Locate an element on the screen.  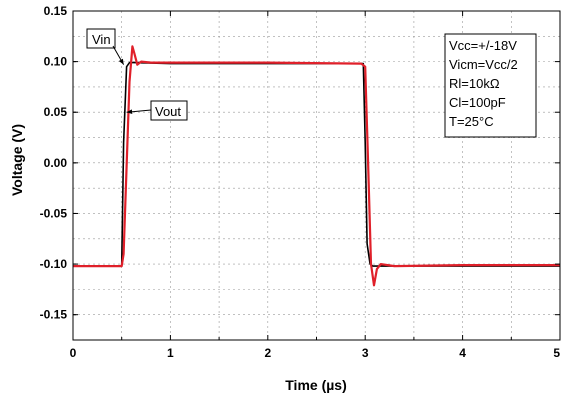
x-tick-label: 3 is located at coordinates (365, 353).